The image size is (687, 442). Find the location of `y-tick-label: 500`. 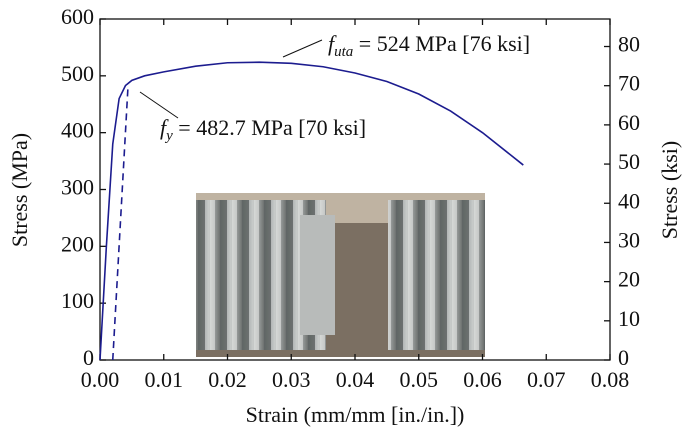

y-tick-label: 500 is located at coordinates (77, 73).